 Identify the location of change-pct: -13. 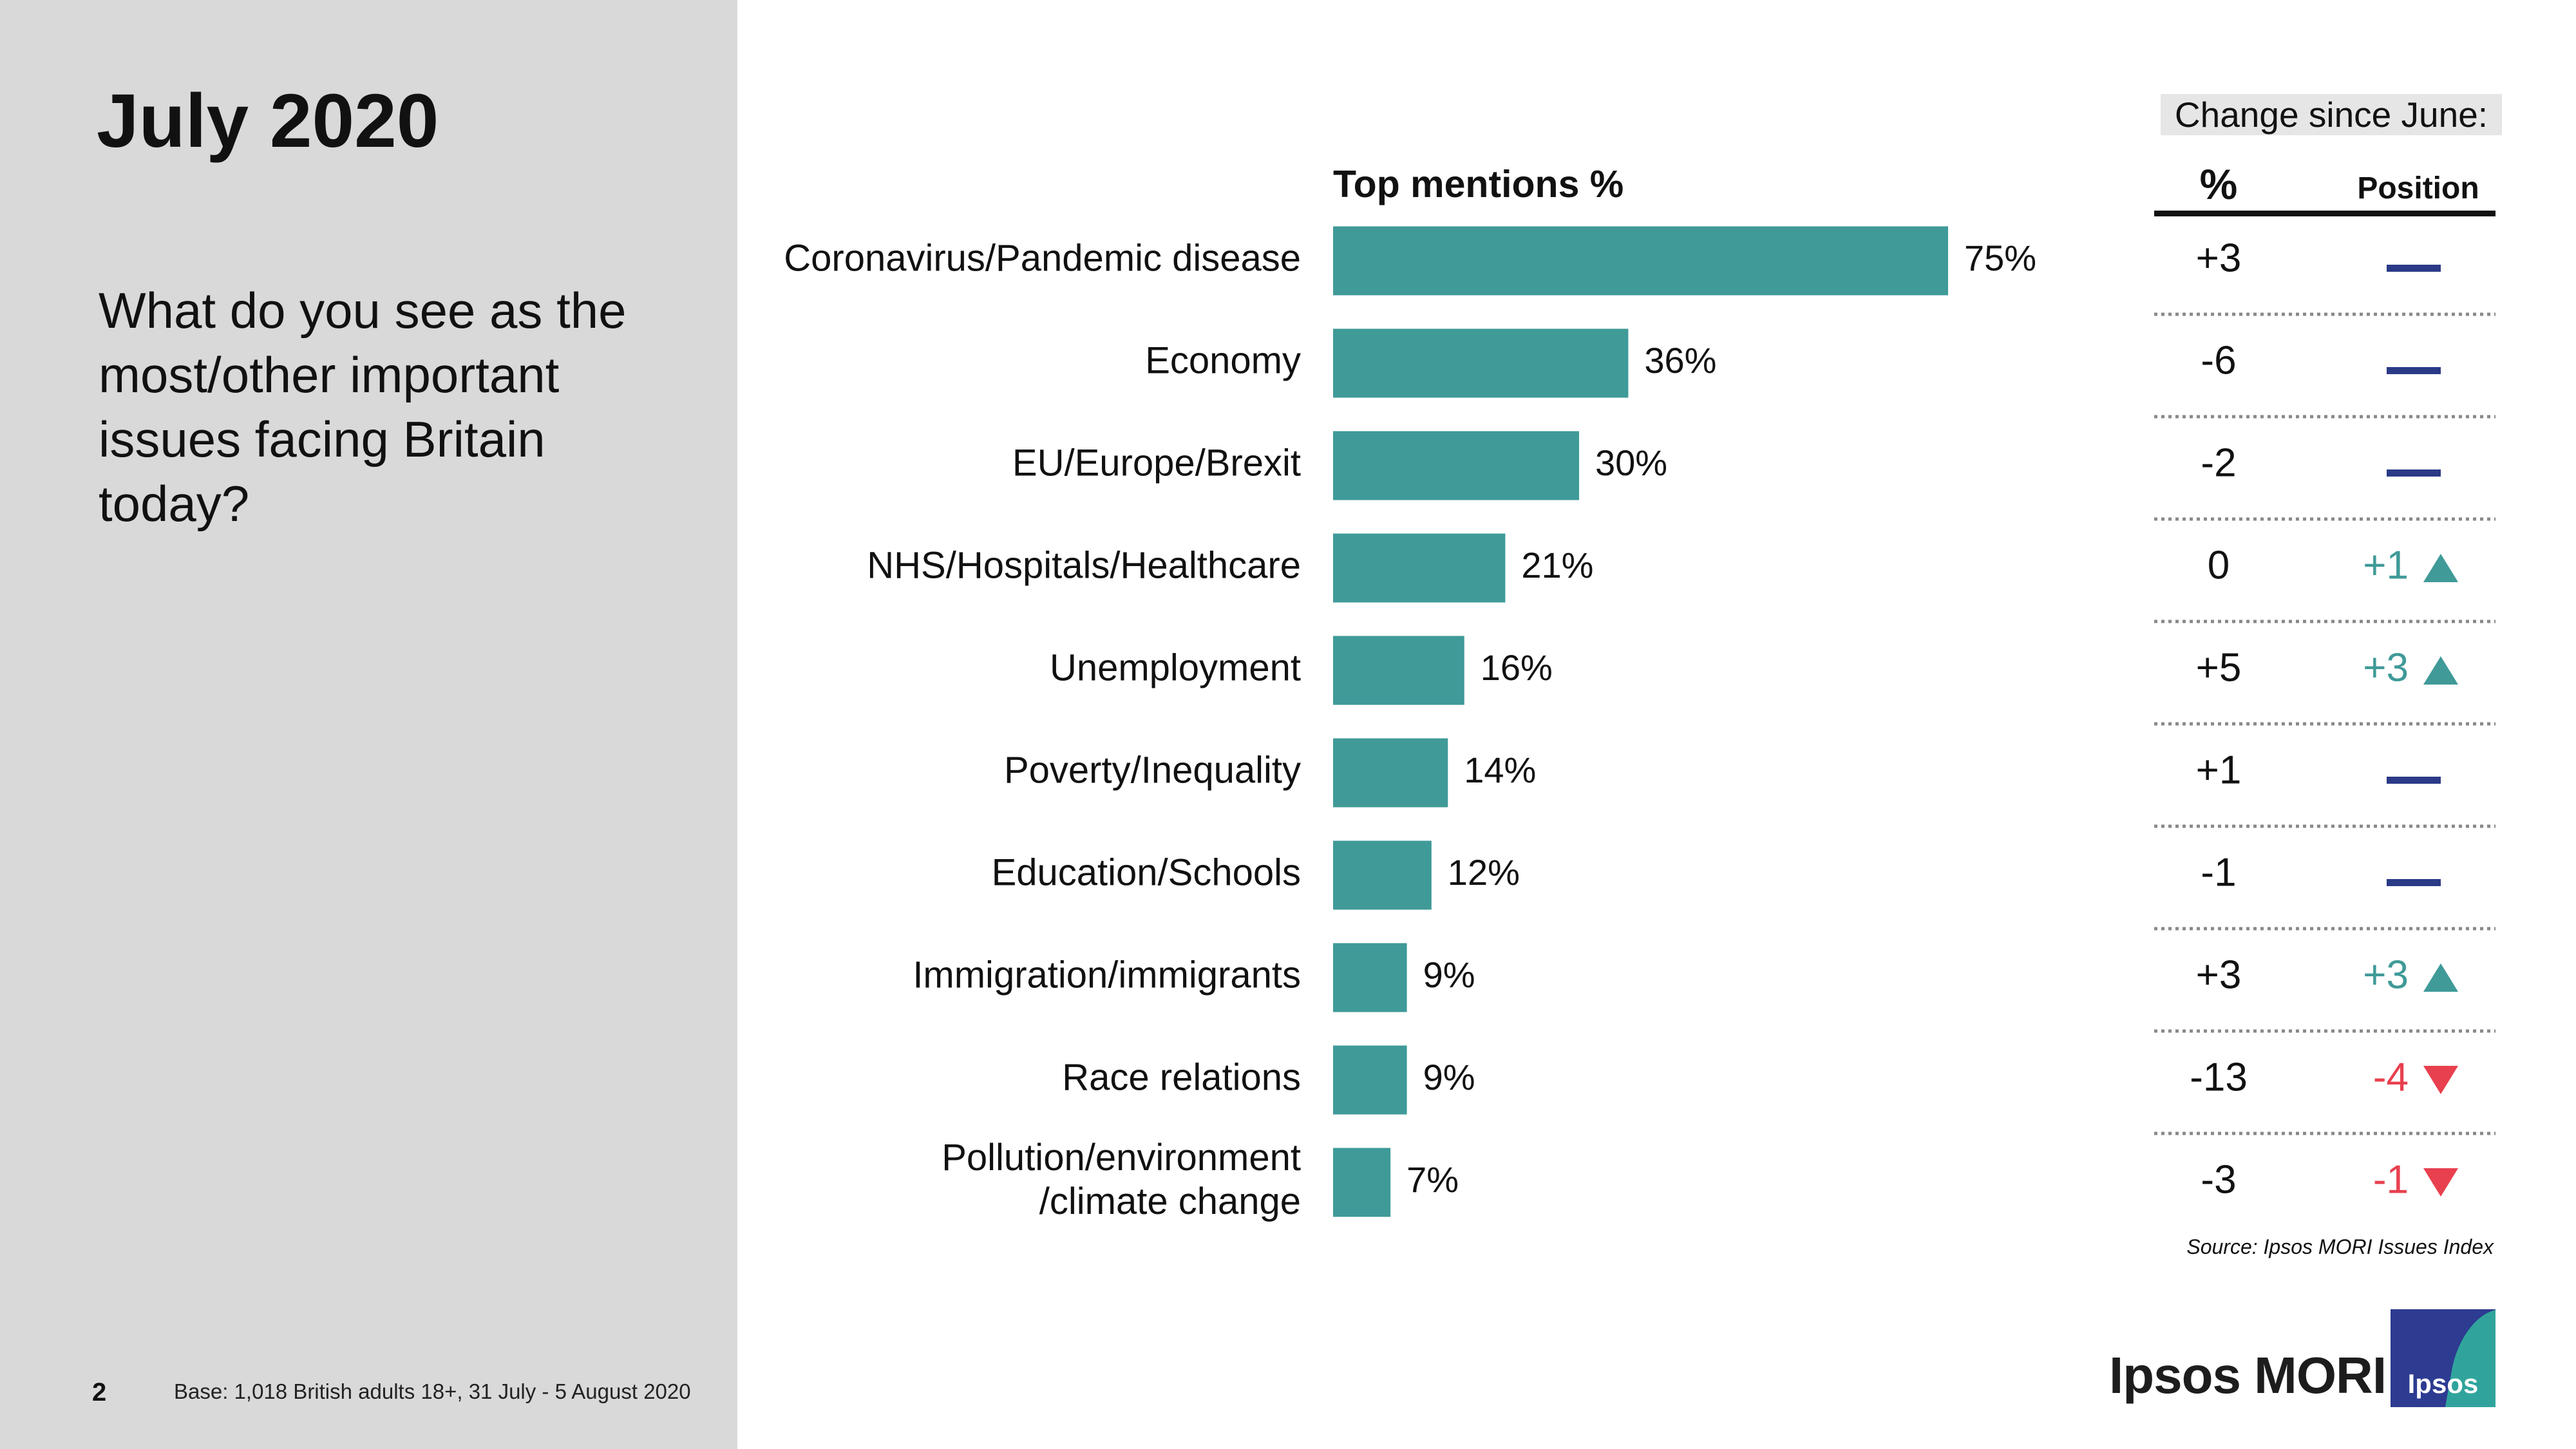
(2219, 1077).